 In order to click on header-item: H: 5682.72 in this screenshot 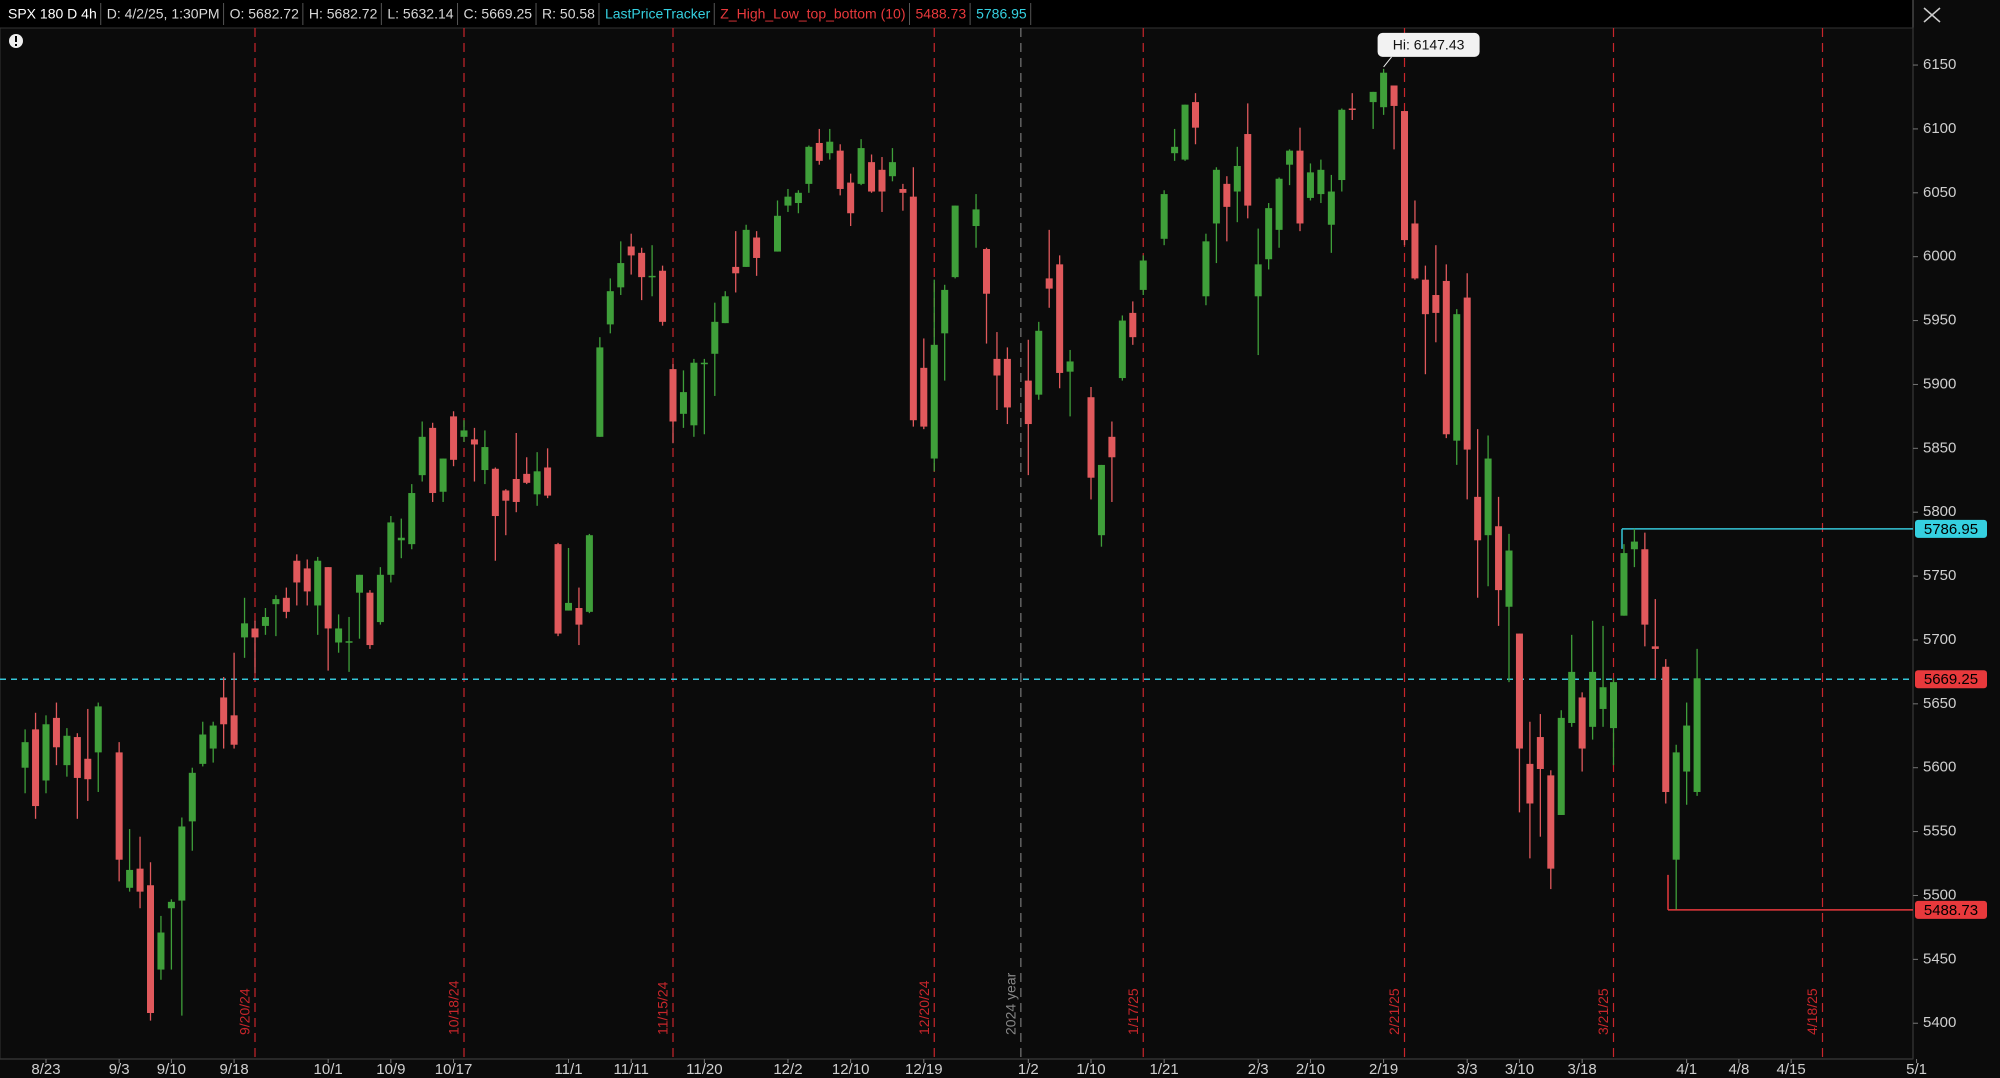, I will do `click(343, 14)`.